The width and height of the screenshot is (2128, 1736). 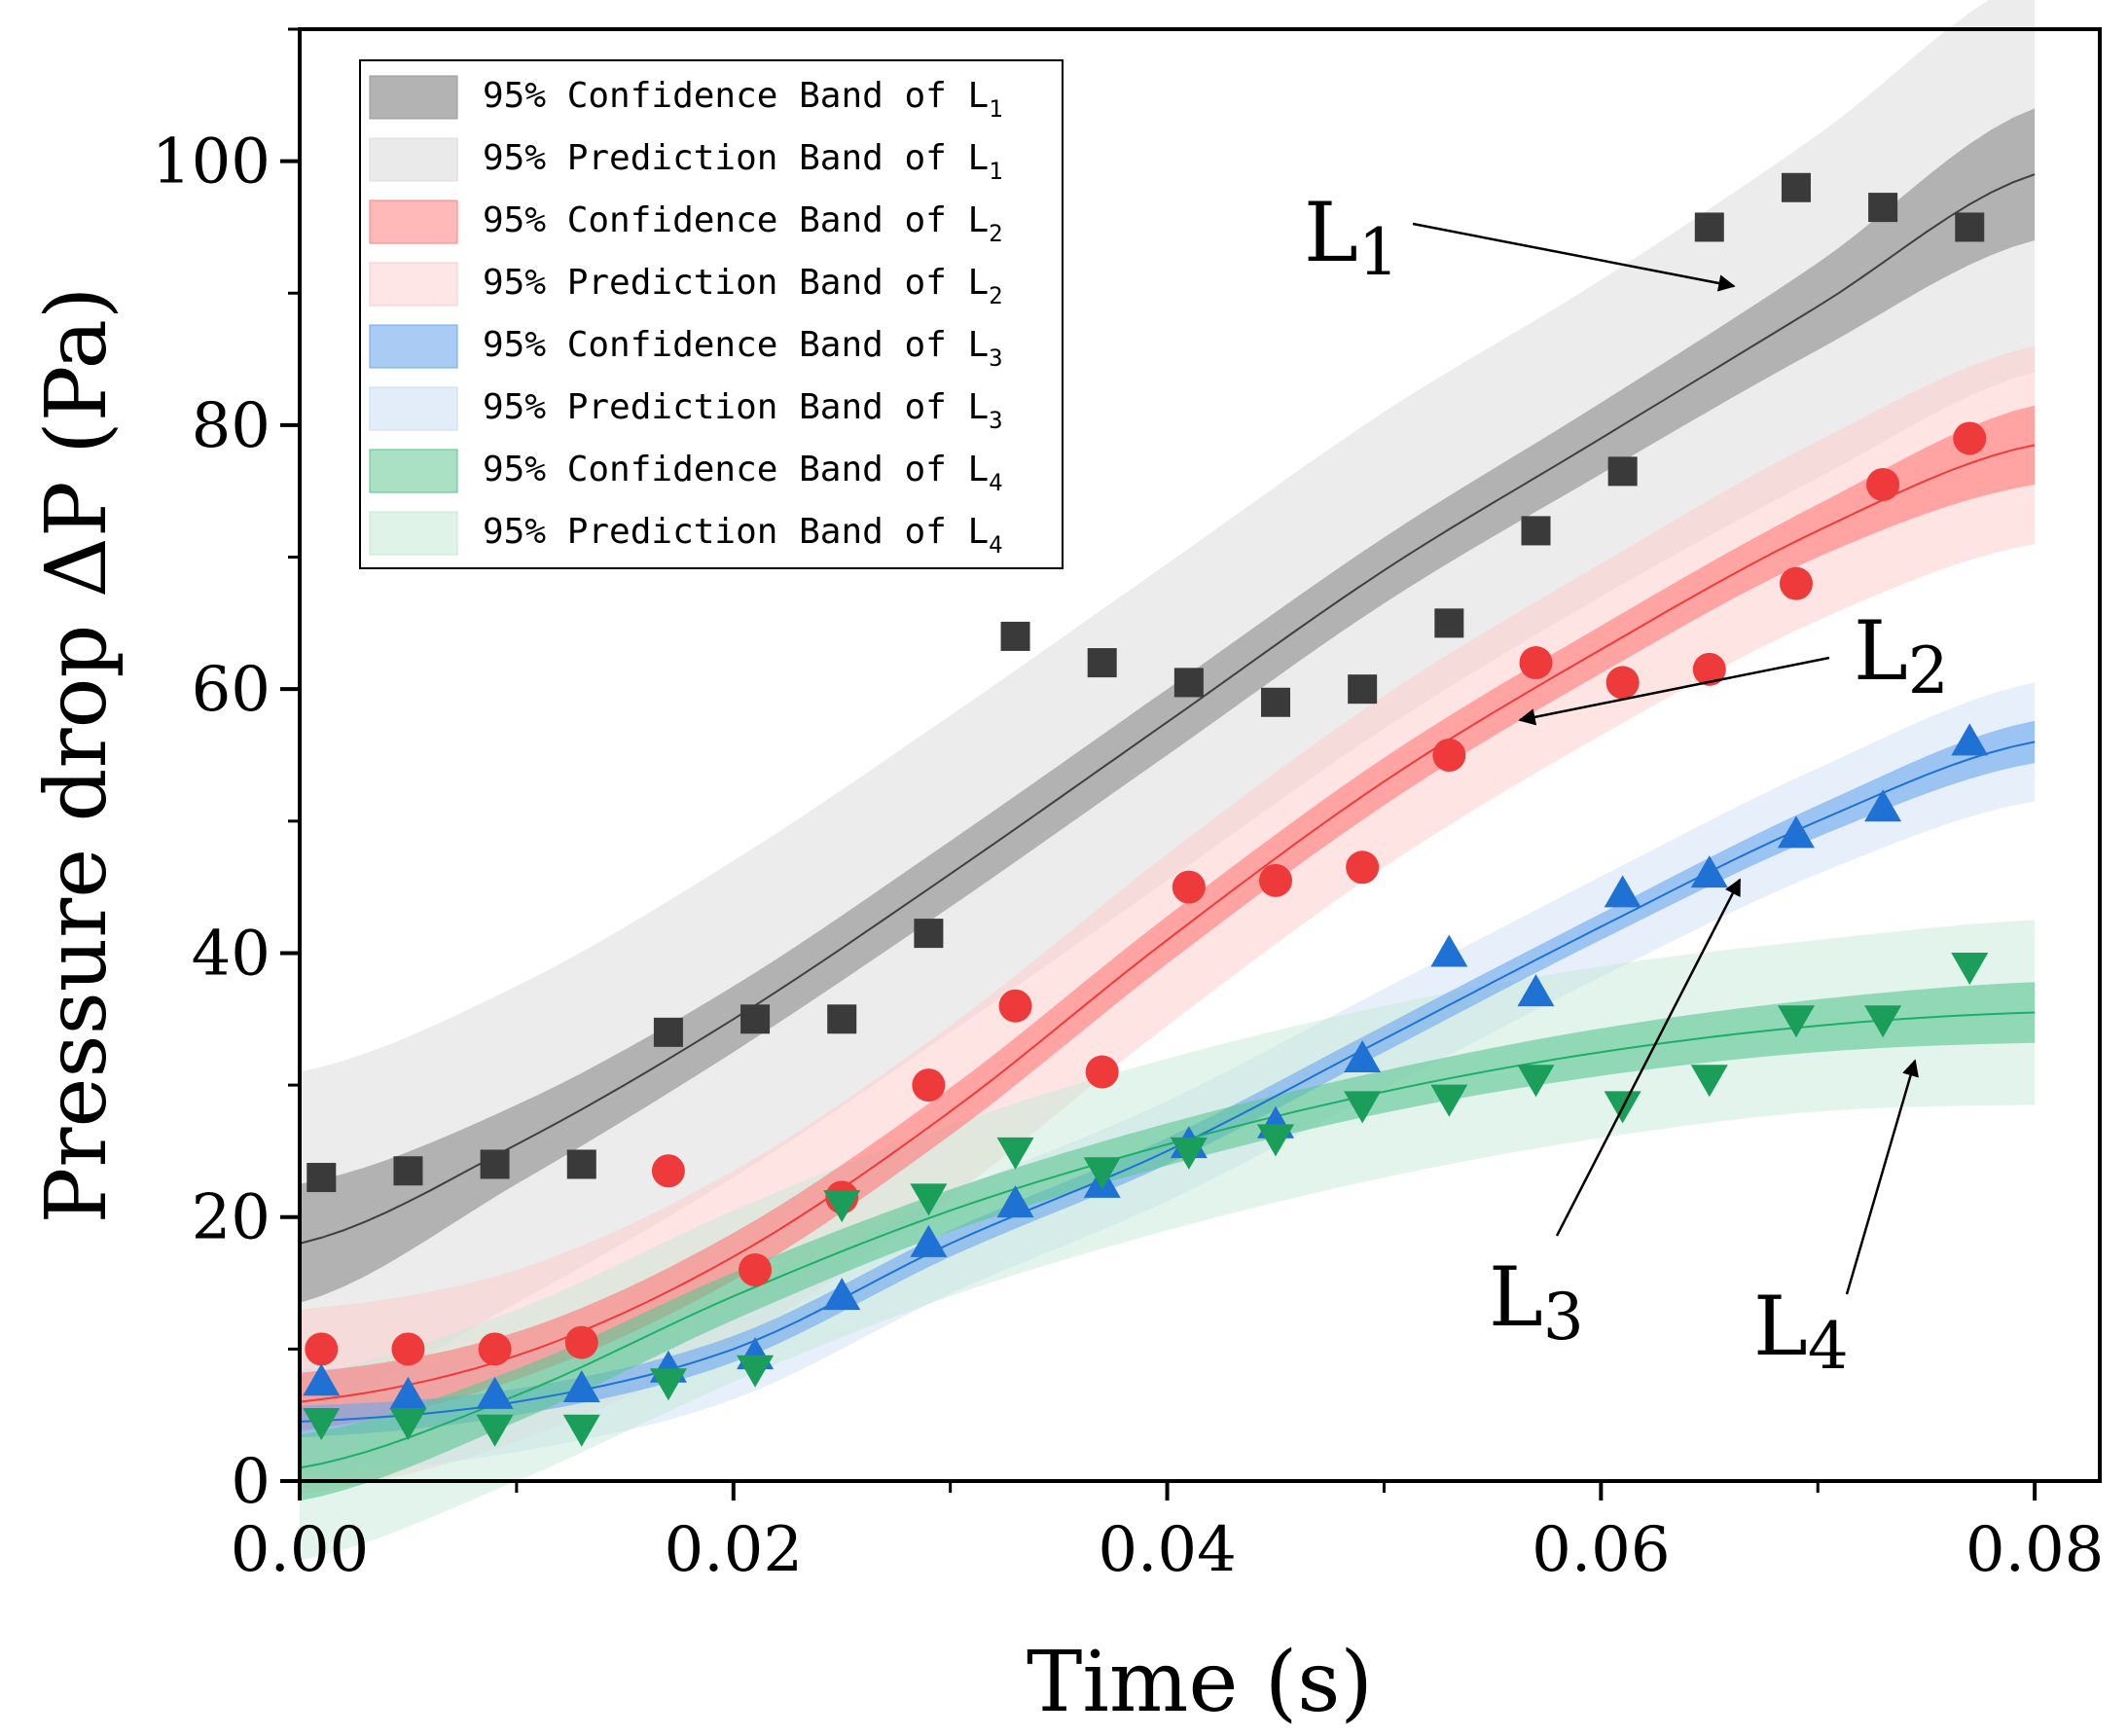 What do you see at coordinates (1601, 1550) in the screenshot?
I see `x-tick-label: 0.06` at bounding box center [1601, 1550].